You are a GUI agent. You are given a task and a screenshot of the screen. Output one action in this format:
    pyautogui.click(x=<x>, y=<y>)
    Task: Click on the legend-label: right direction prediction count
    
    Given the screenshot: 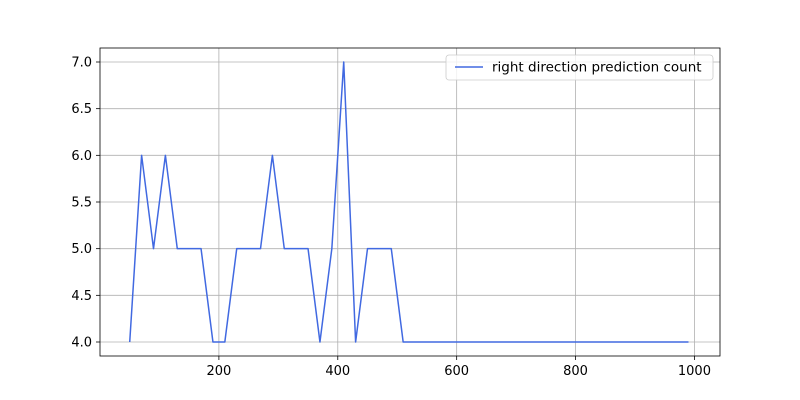 What is the action you would take?
    pyautogui.click(x=597, y=68)
    